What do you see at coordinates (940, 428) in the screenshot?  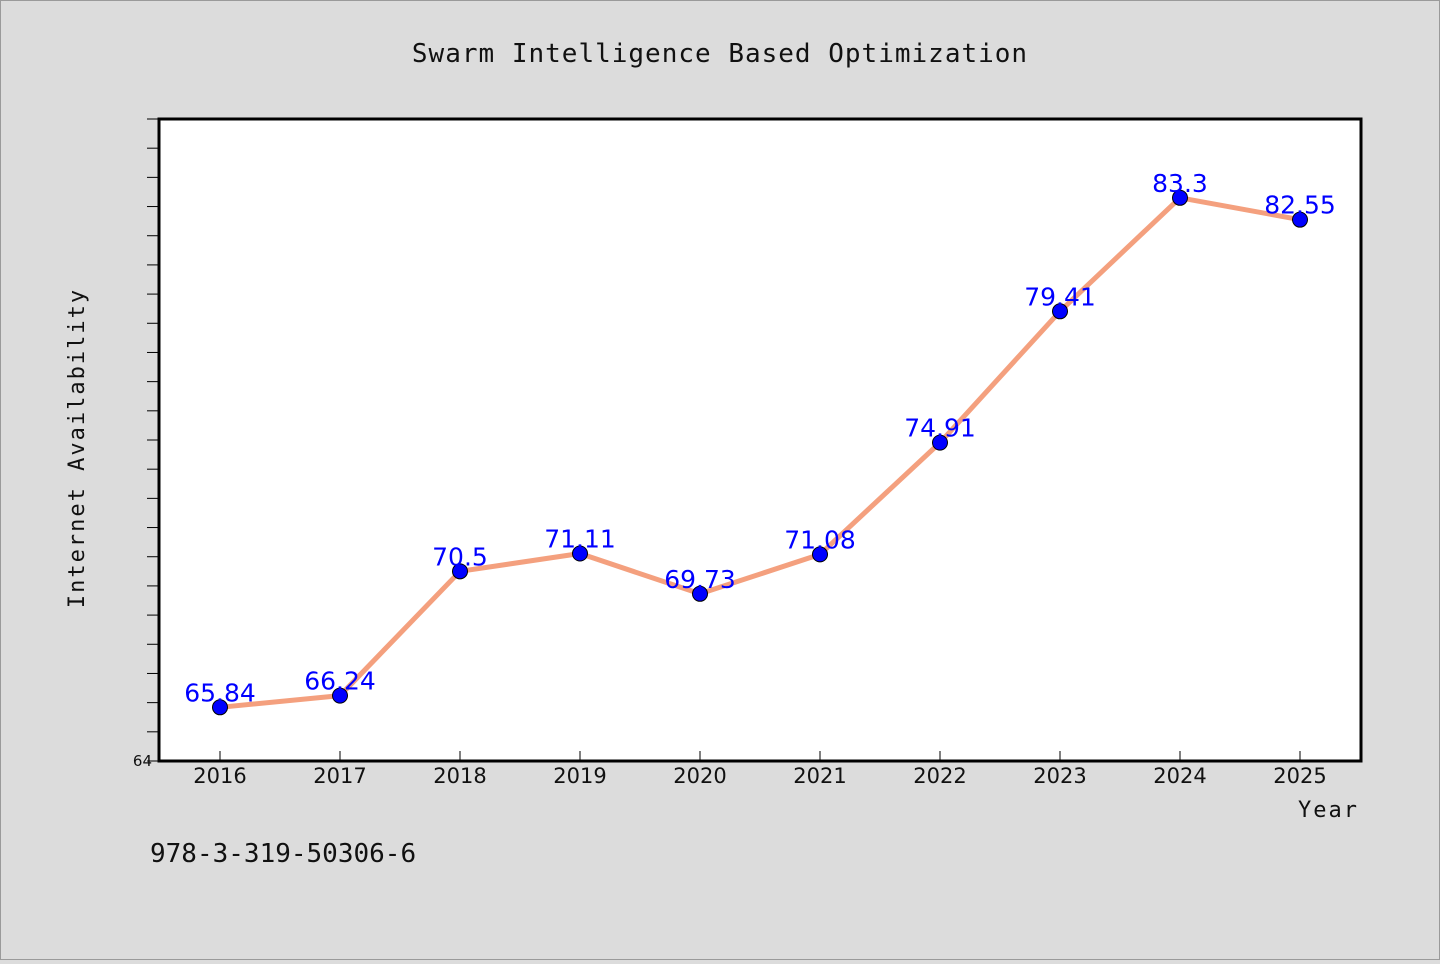 I see `data-label: 74.91` at bounding box center [940, 428].